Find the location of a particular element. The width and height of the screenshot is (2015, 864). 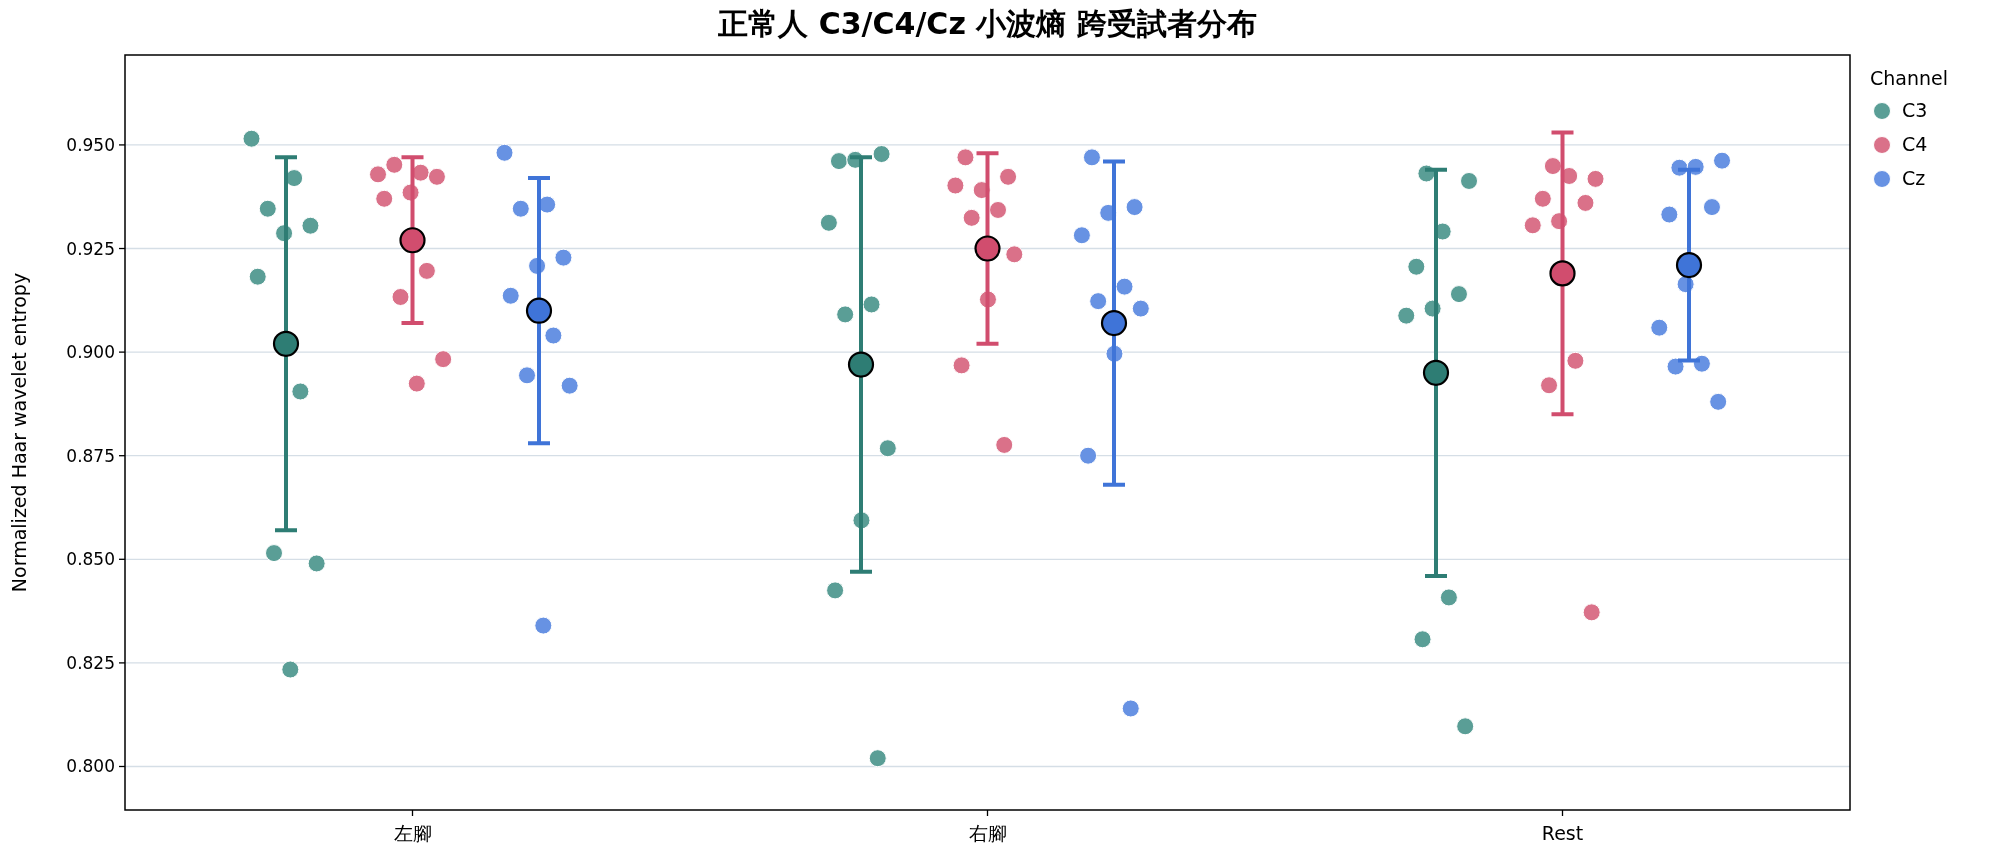

x-tick-label: Rest is located at coordinates (1562, 833).